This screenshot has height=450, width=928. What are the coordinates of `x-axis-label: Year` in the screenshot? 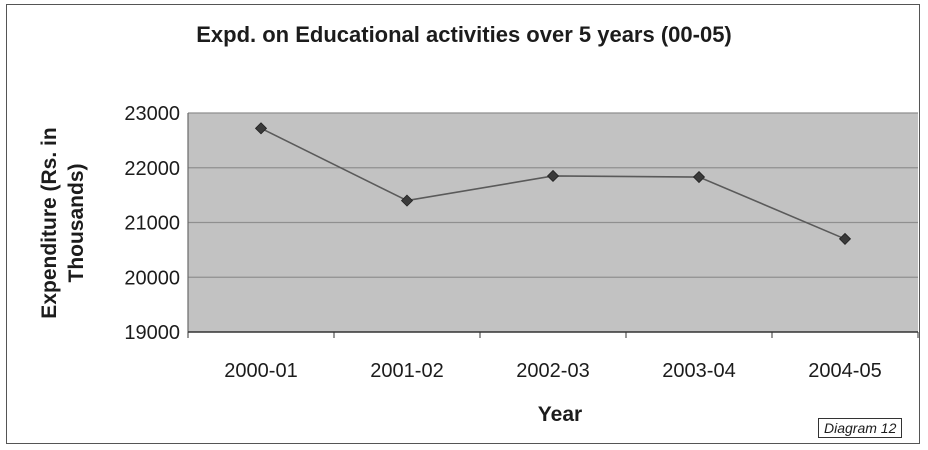 It's located at (560, 414).